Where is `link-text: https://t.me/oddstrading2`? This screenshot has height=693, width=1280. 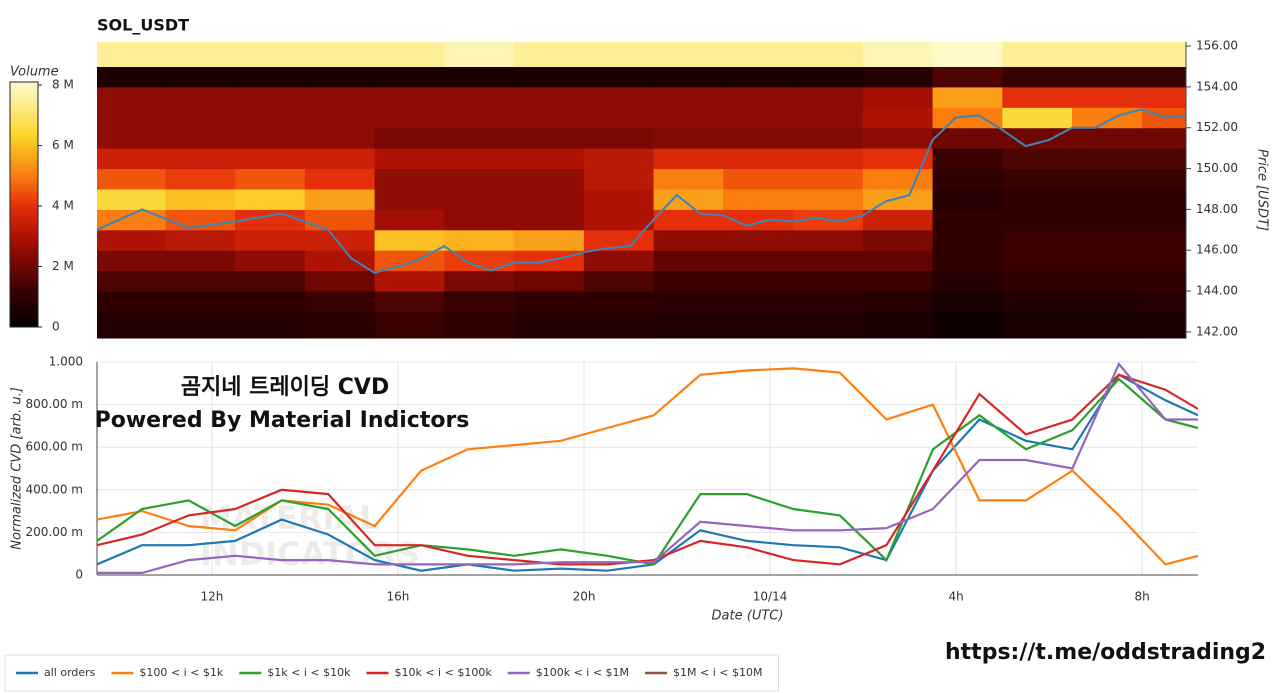
link-text: https://t.me/oddstrading2 is located at coordinates (1105, 652).